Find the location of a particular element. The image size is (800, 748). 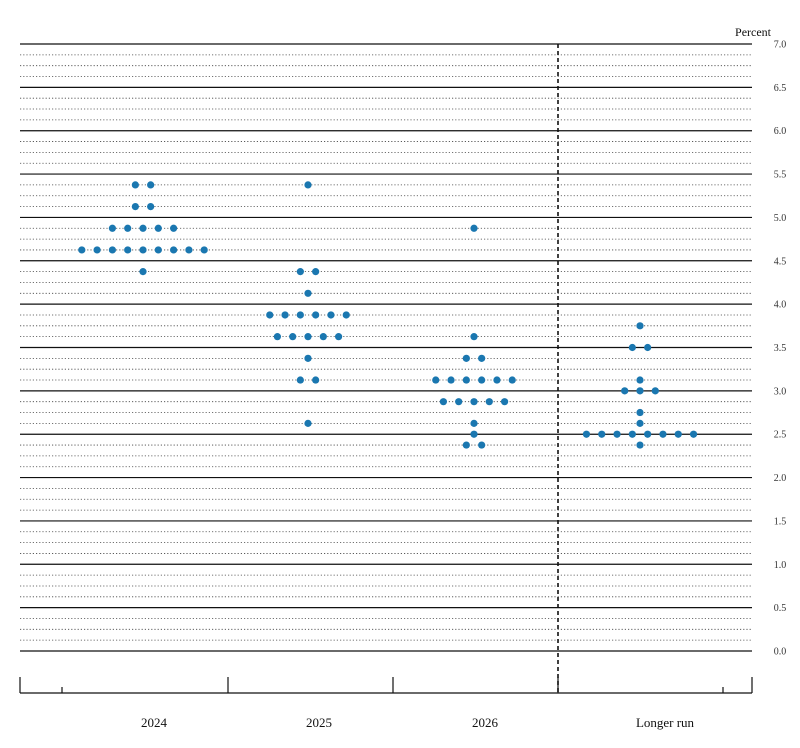

y-tick-label: 2.5 is located at coordinates (780, 435).